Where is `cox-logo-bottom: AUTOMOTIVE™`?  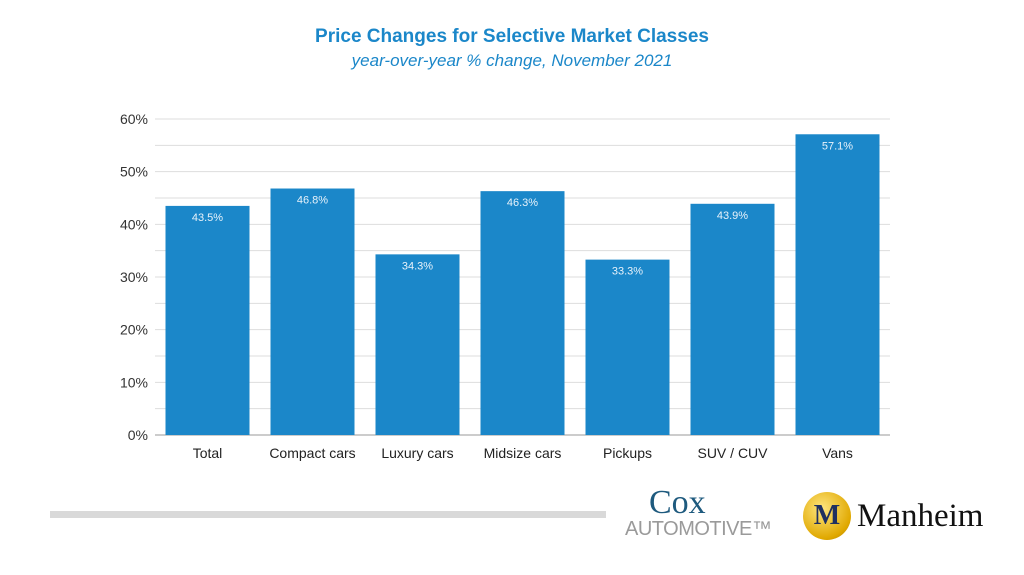 cox-logo-bottom: AUTOMOTIVE™ is located at coordinates (698, 529).